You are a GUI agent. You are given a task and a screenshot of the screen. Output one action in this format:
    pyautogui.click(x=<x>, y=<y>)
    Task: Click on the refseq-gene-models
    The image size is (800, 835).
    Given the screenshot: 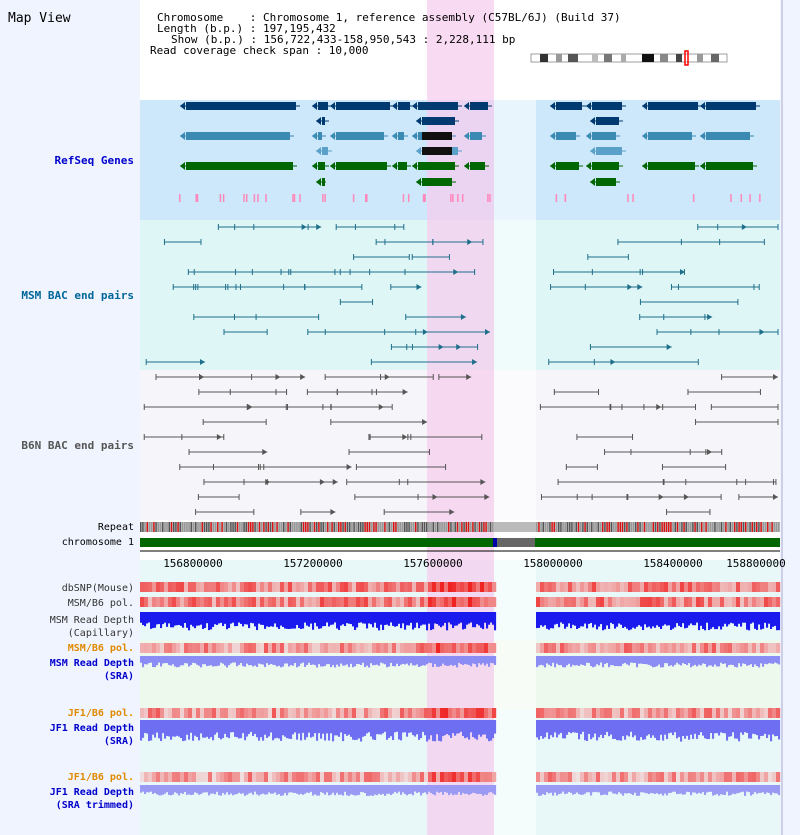 What is the action you would take?
    pyautogui.click(x=470, y=152)
    